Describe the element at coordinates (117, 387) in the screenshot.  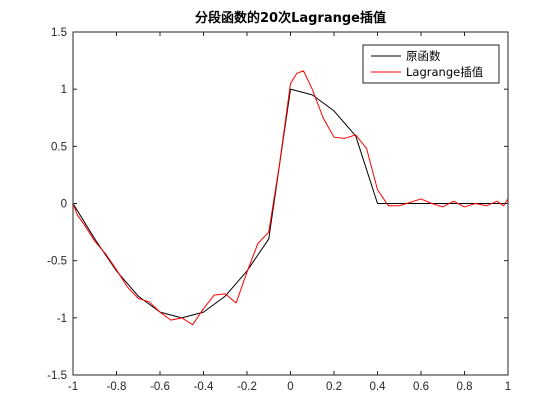
I see `x-tick-label: -0.8` at that location.